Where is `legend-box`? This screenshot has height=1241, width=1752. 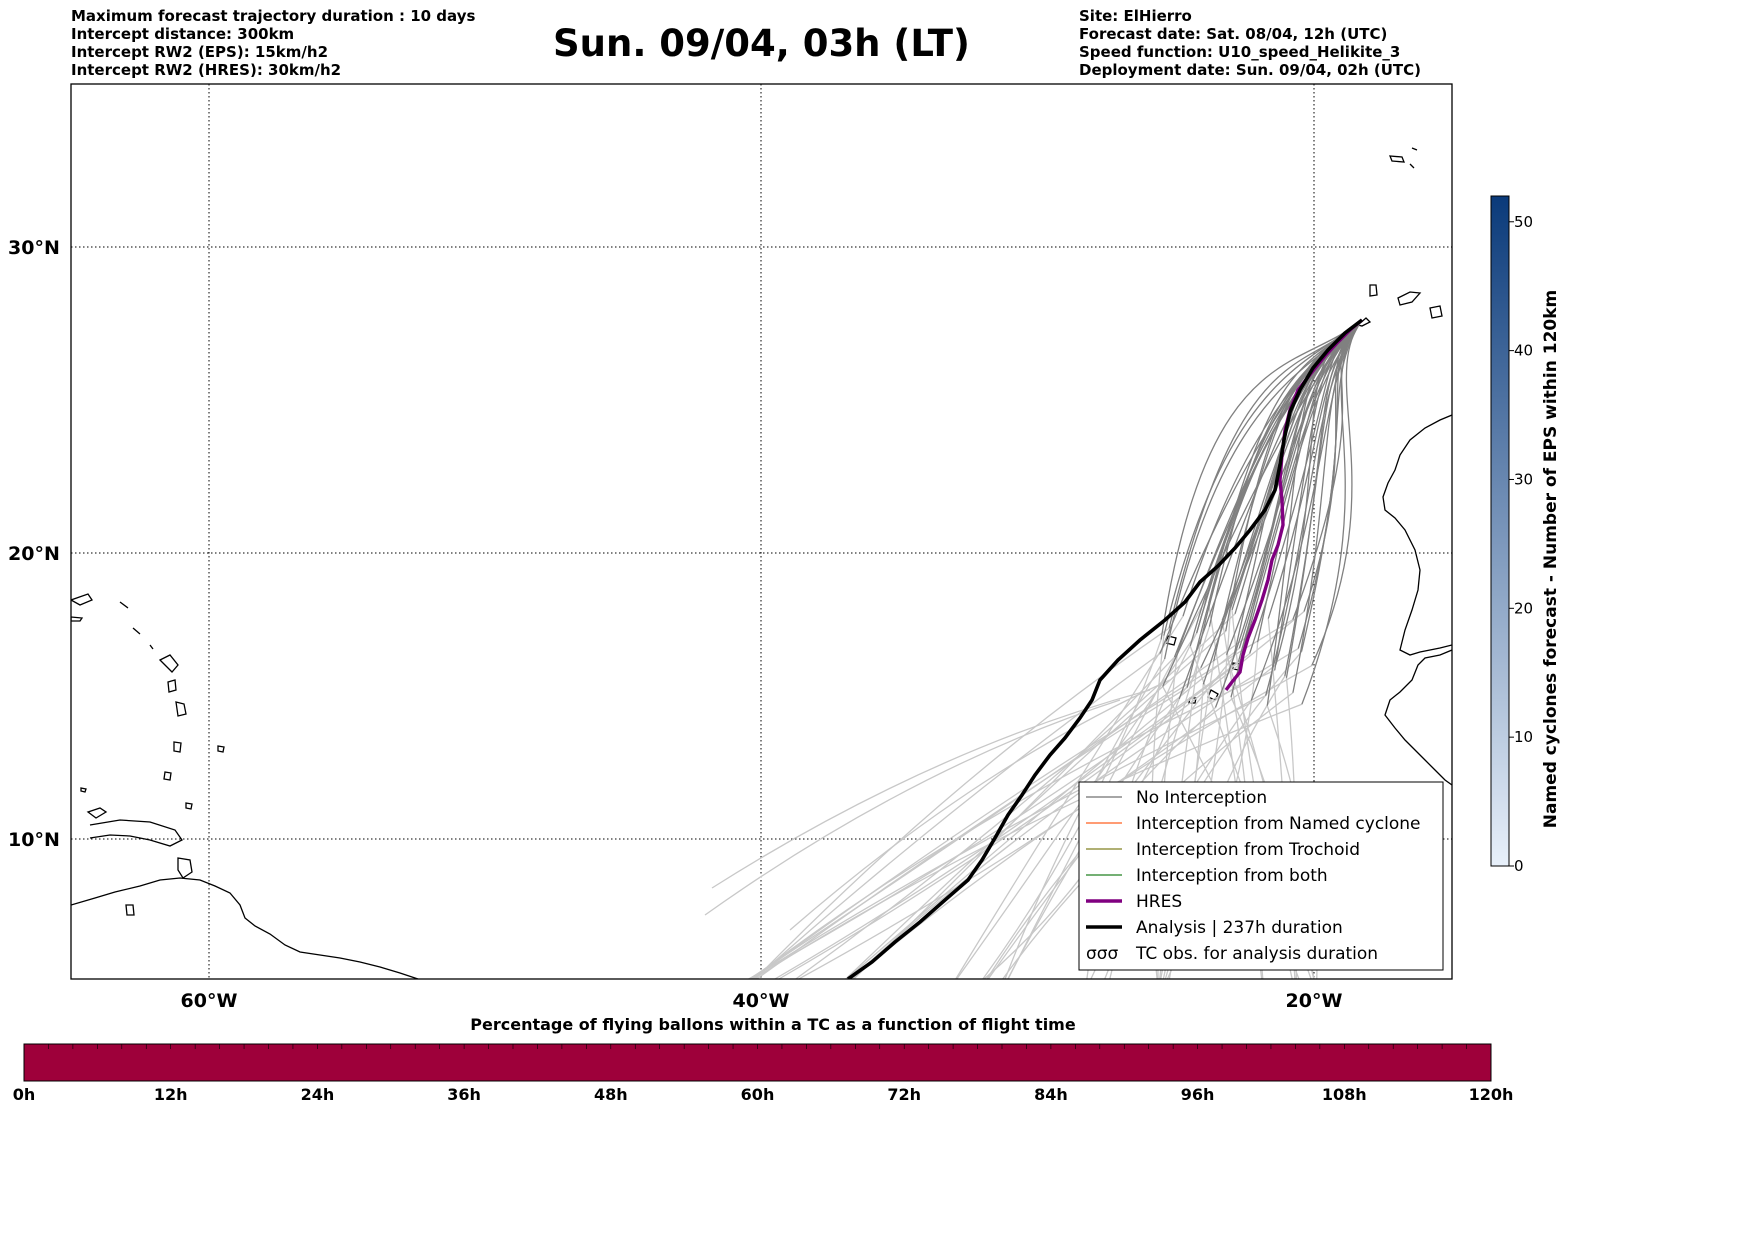 legend-box is located at coordinates (1261, 876).